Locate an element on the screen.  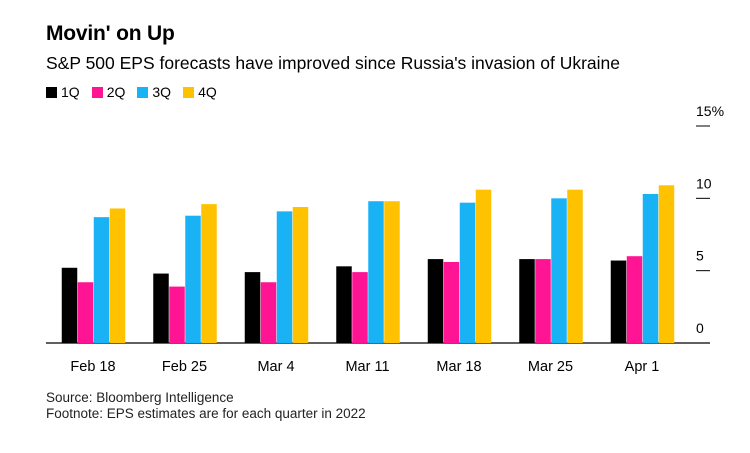
legend-item-4q: 4Q is located at coordinates (200, 92).